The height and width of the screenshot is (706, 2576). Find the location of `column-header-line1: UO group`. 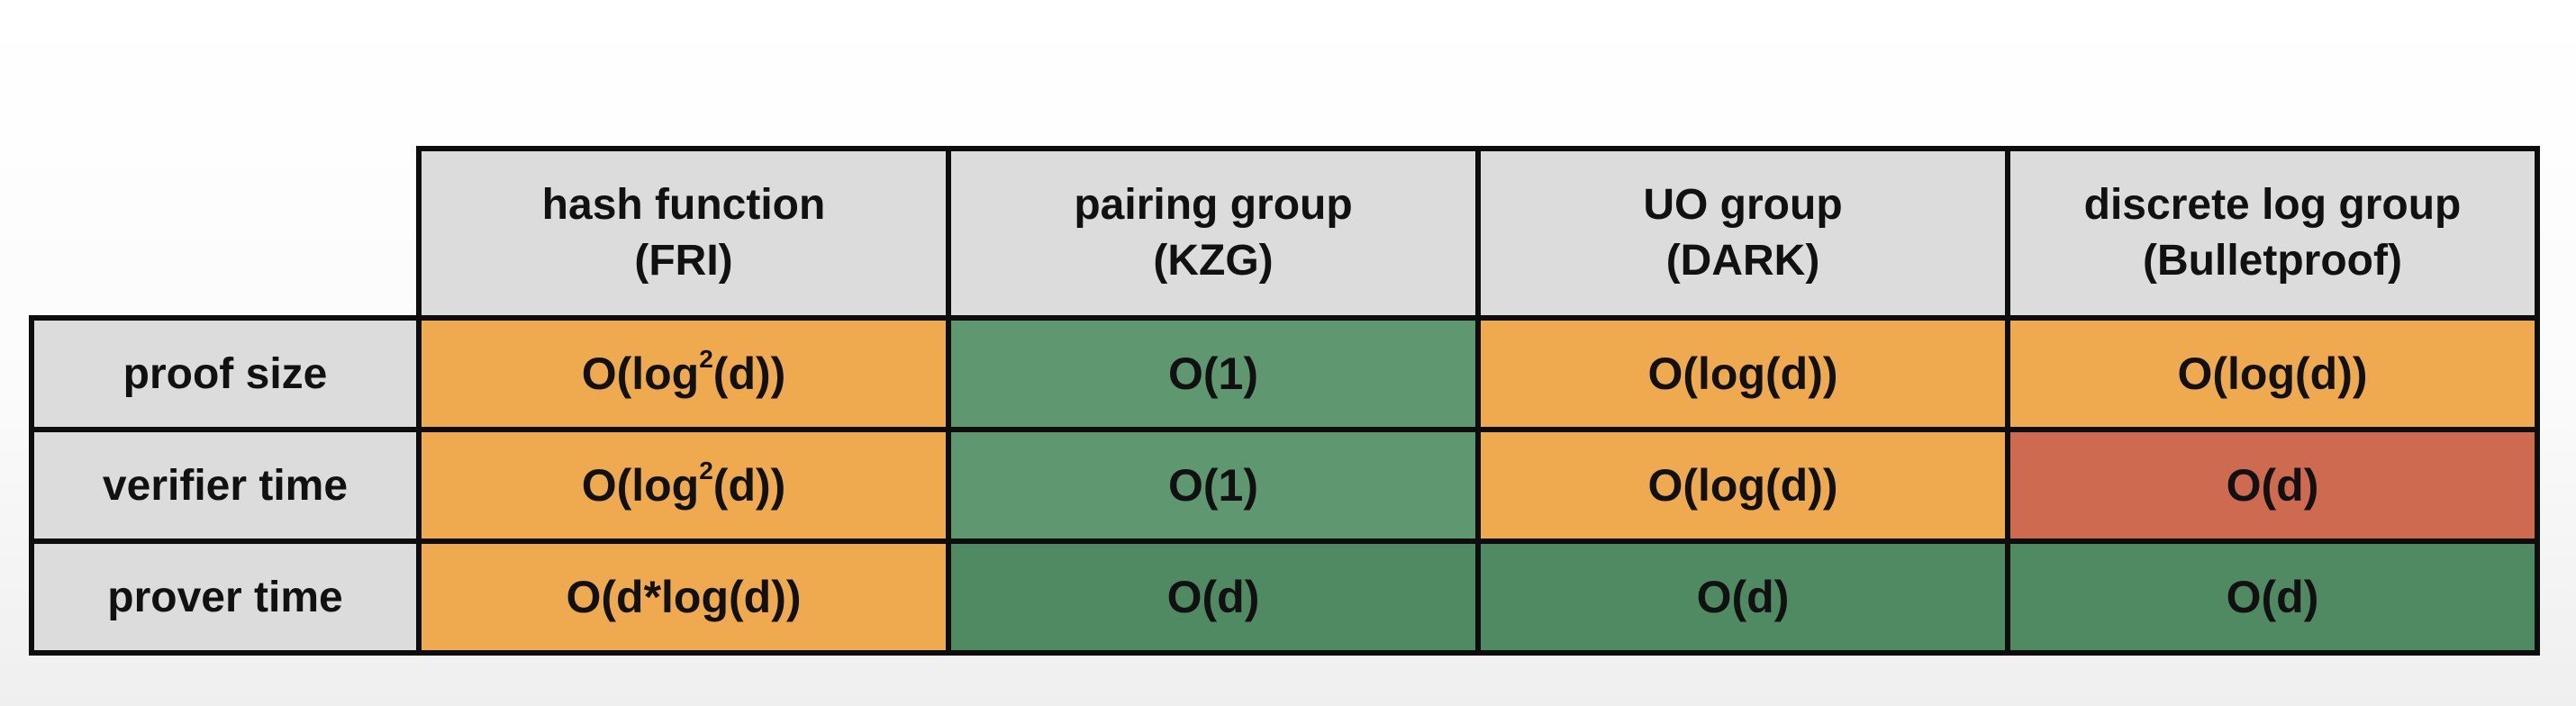

column-header-line1: UO group is located at coordinates (1743, 205).